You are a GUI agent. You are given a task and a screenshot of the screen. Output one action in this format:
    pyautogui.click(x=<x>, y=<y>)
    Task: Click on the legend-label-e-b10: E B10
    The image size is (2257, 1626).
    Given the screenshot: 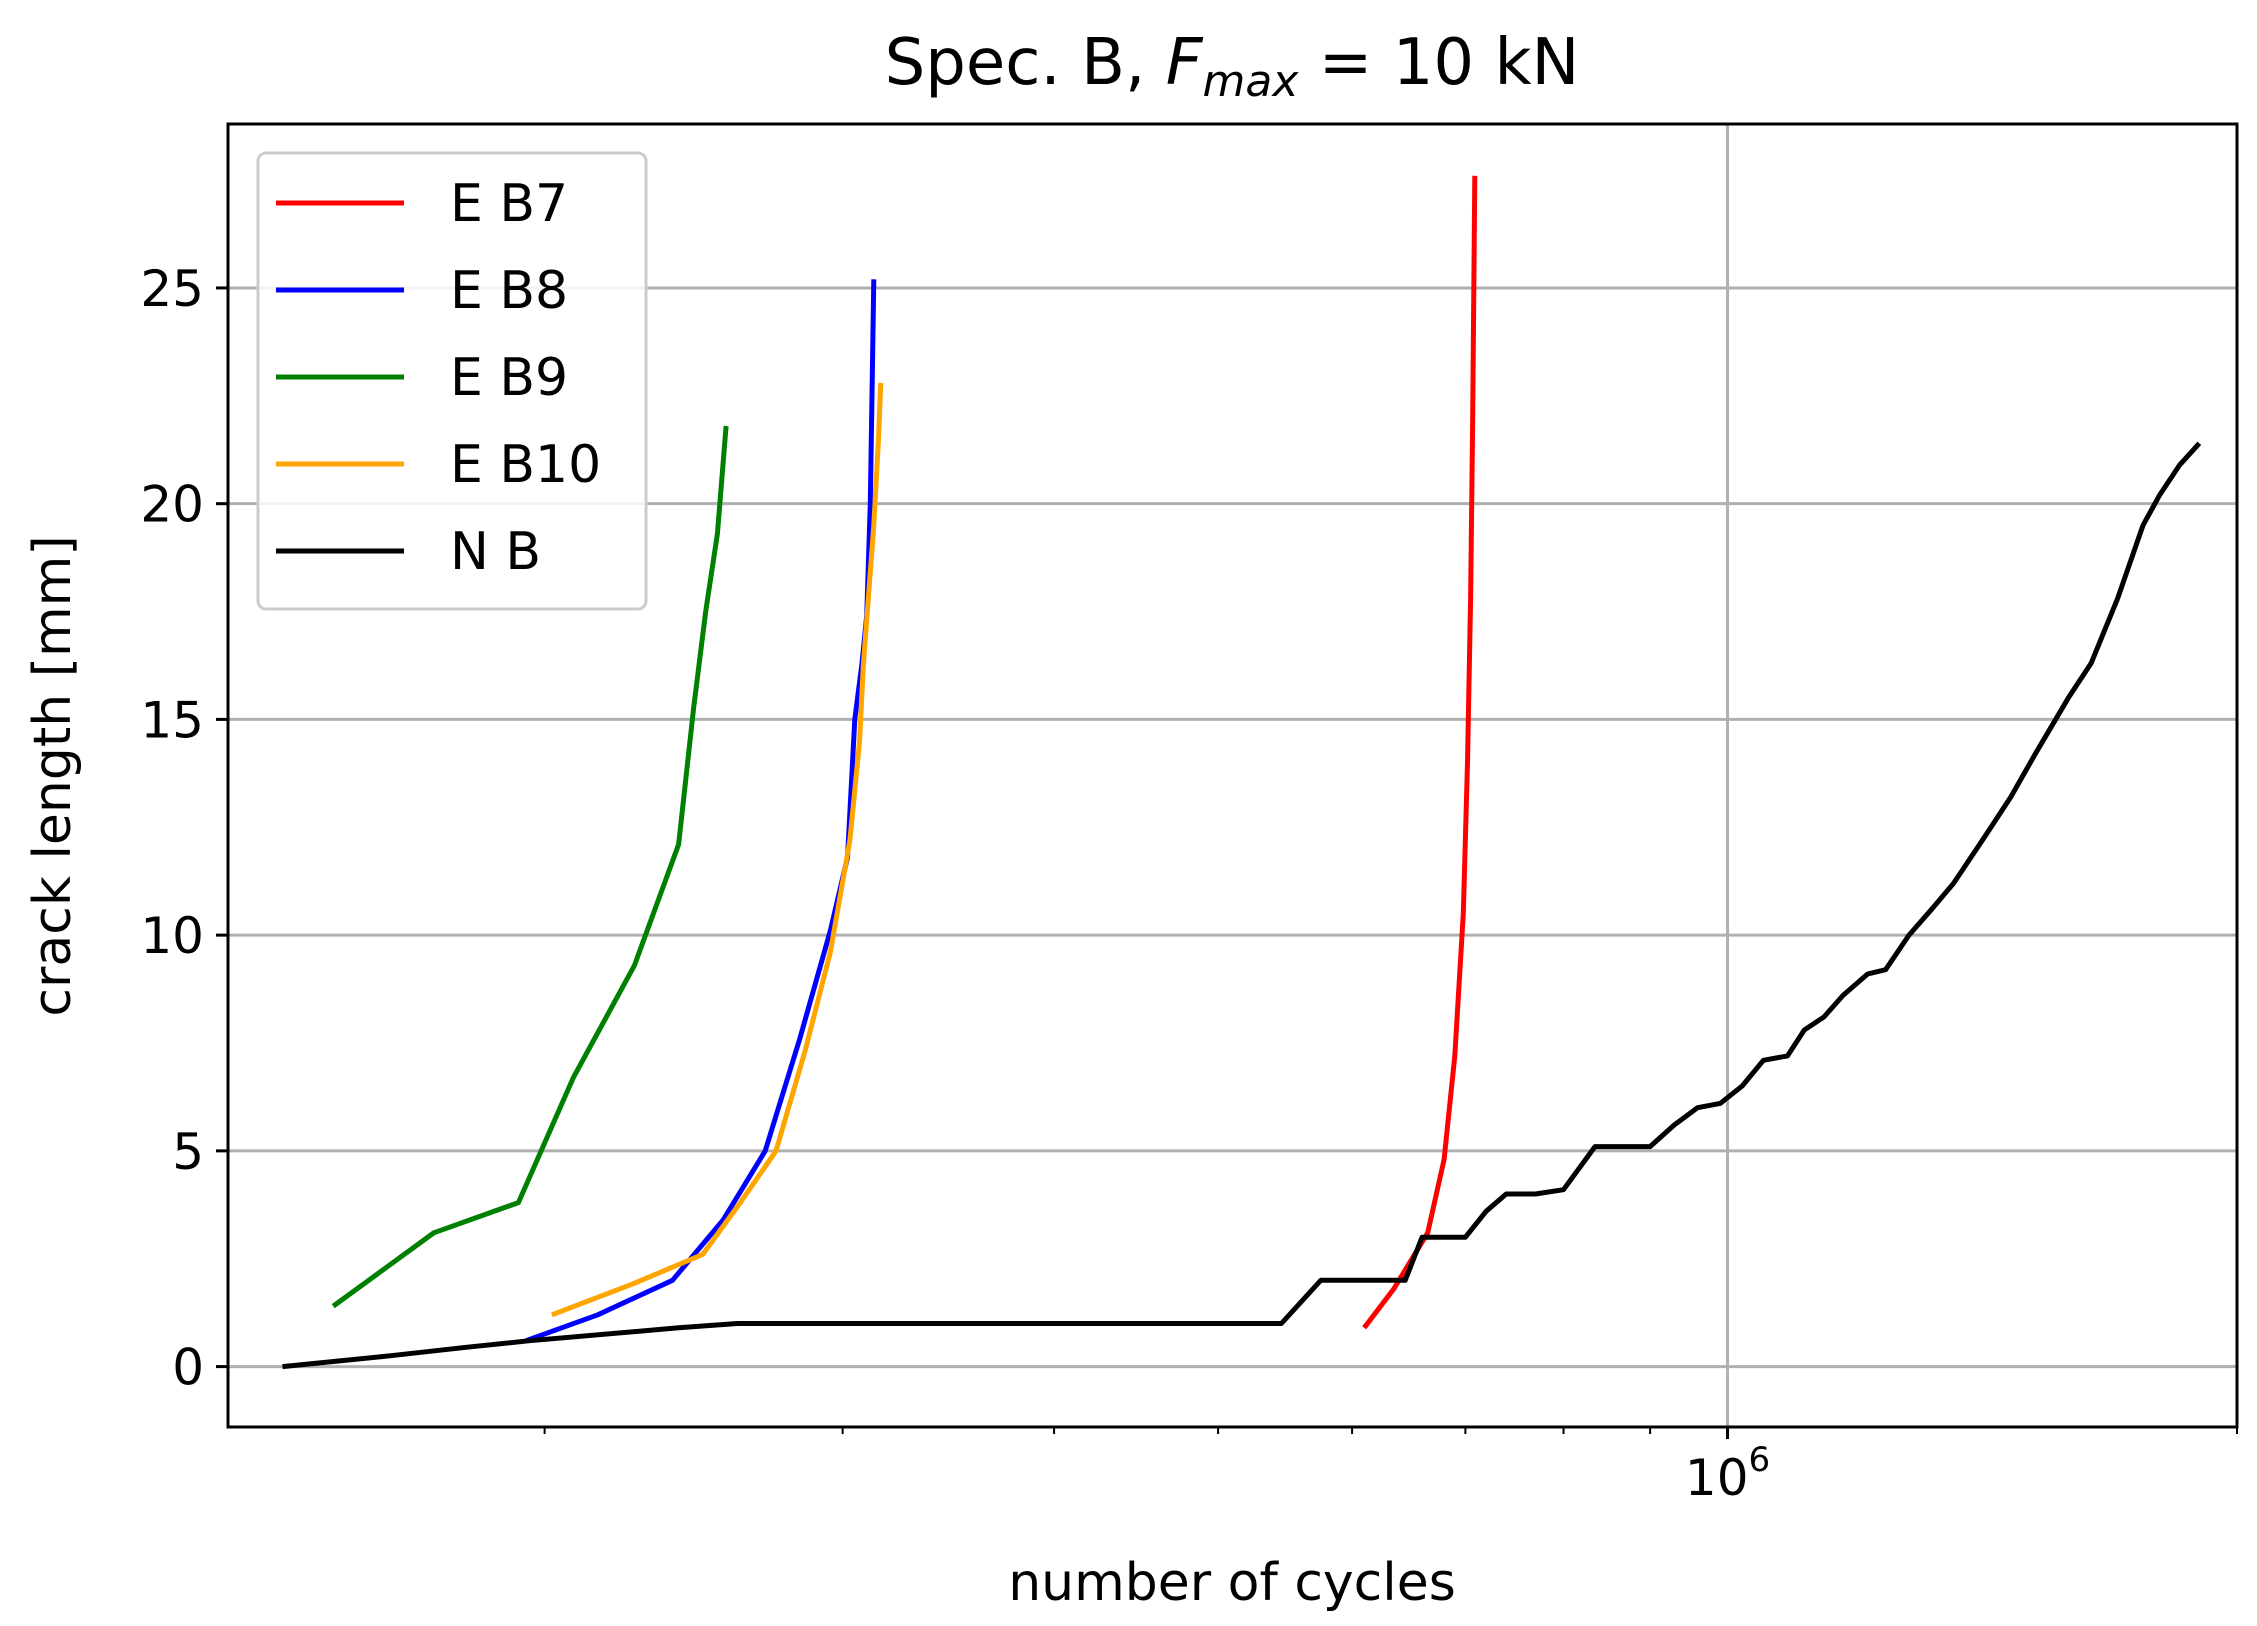 What is the action you would take?
    pyautogui.click(x=525, y=465)
    